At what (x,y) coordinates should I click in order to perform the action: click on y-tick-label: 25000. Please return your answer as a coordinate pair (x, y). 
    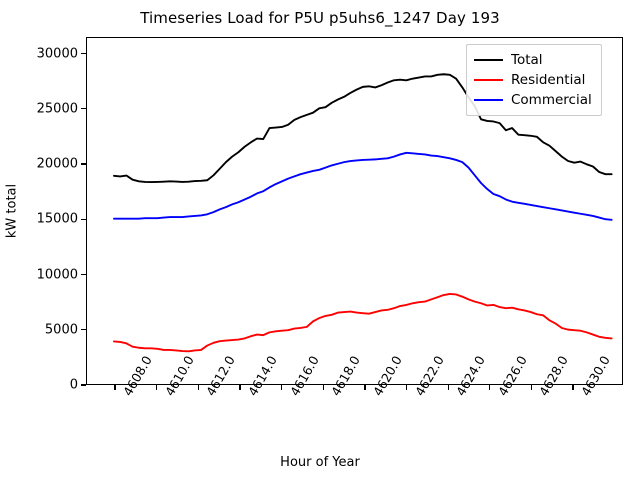
    Looking at the image, I should click on (57, 109).